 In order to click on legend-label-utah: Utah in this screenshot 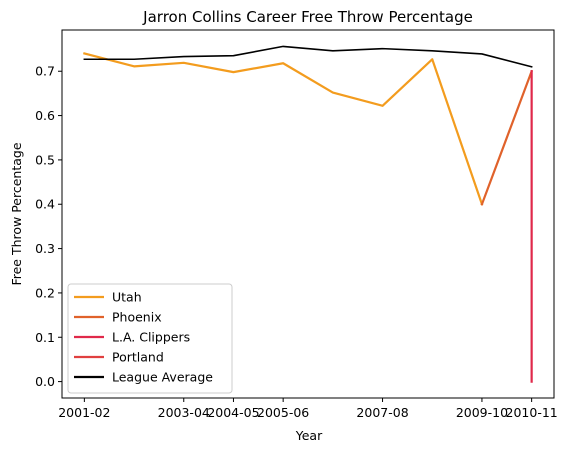, I will do `click(127, 297)`.